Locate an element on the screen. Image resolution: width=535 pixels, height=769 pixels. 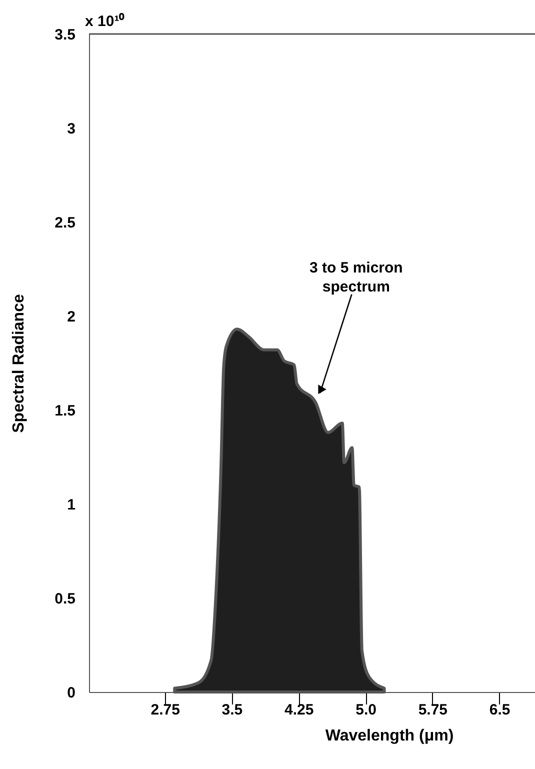
x-tick-label: 2.75 is located at coordinates (165, 710).